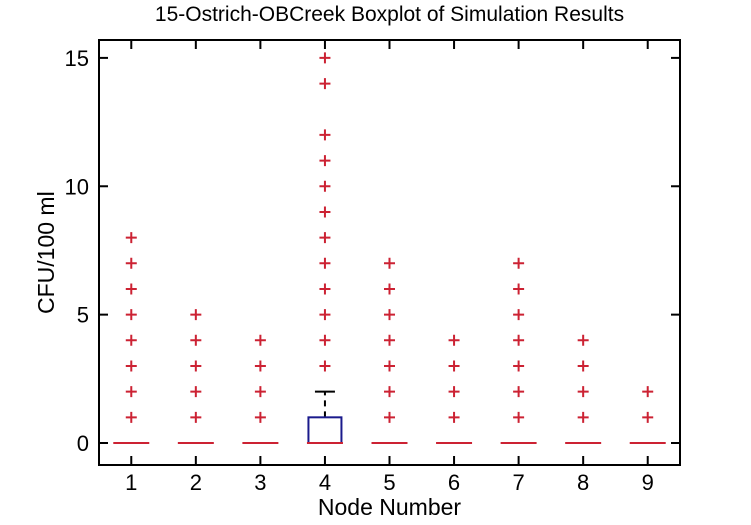 Image resolution: width=751 pixels, height=525 pixels. Describe the element at coordinates (518, 482) in the screenshot. I see `x-tick-label: 7` at that location.